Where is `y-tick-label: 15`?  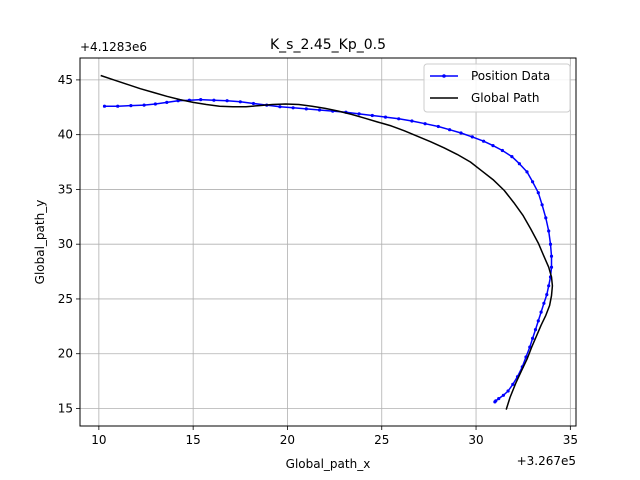
y-tick-label: 15 is located at coordinates (65, 408).